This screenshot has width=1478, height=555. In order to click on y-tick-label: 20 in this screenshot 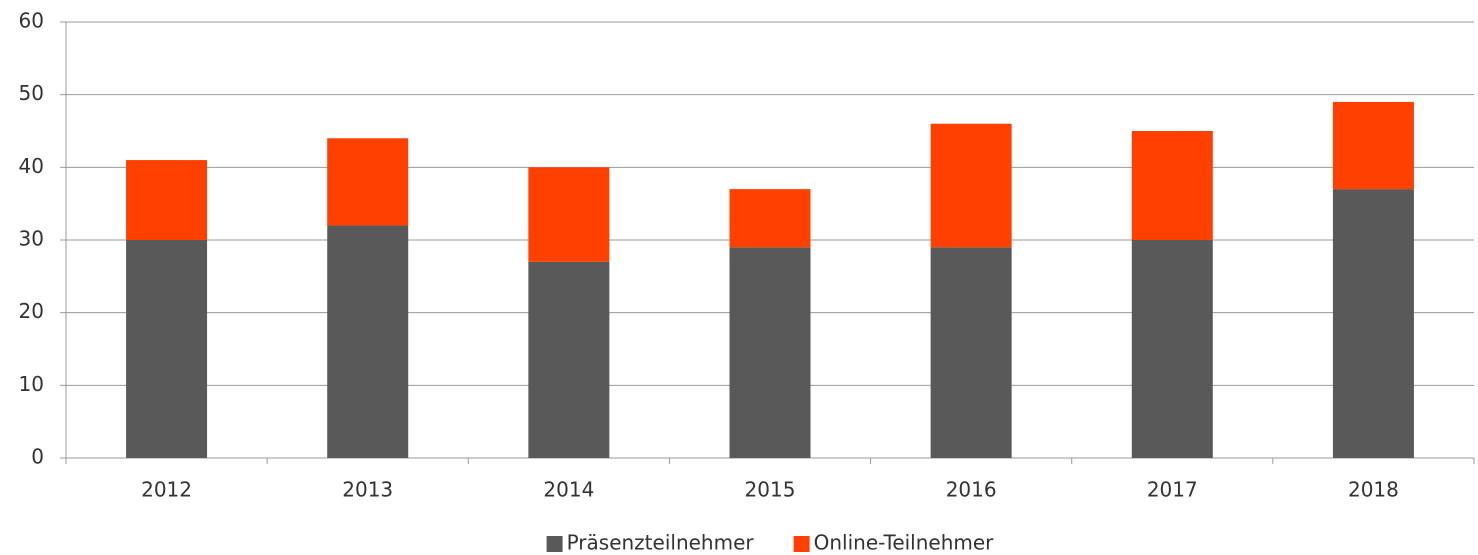, I will do `click(31, 311)`.